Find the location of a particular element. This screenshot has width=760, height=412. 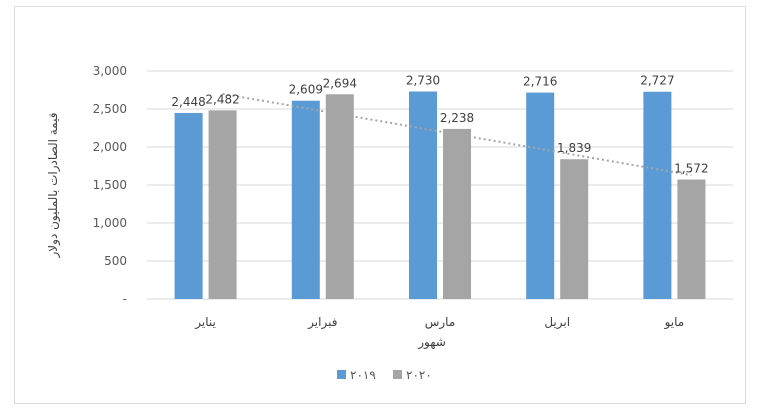

y-tick-label: 2,000 is located at coordinates (110, 147).